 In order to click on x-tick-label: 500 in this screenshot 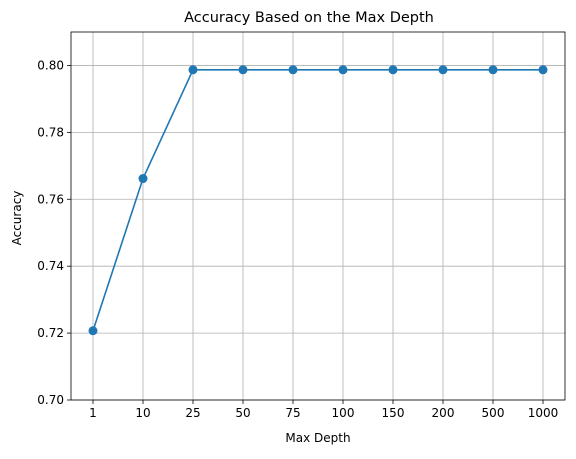, I will do `click(493, 413)`.